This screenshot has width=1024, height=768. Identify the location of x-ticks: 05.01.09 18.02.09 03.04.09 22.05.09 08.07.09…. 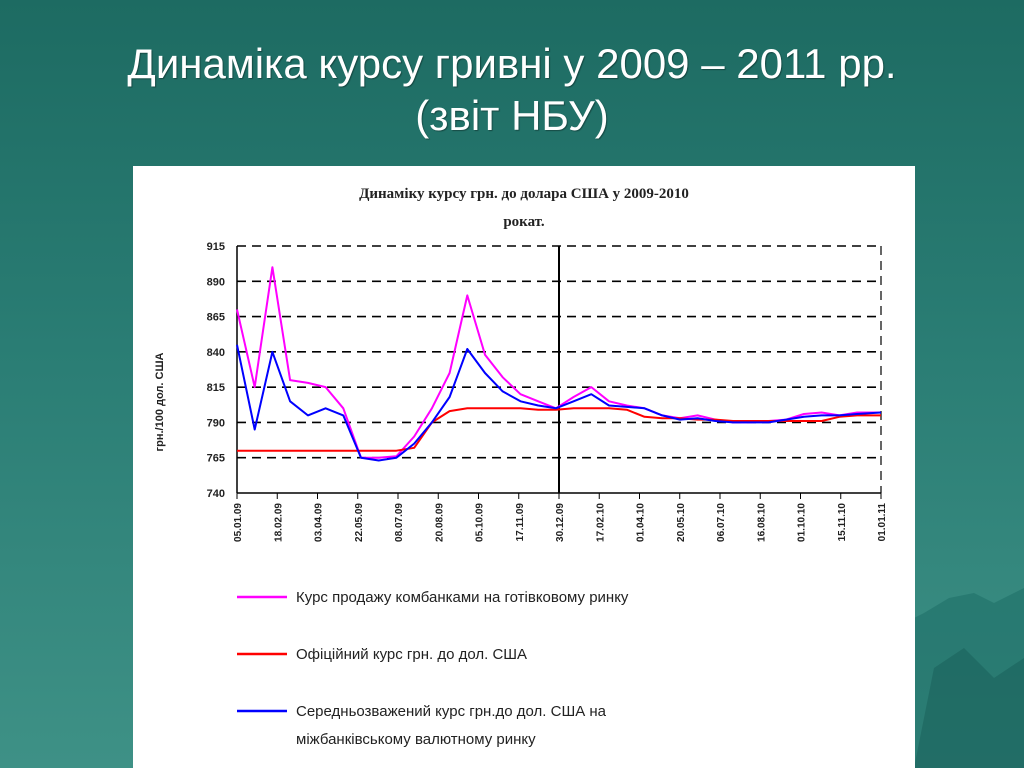
(560, 517).